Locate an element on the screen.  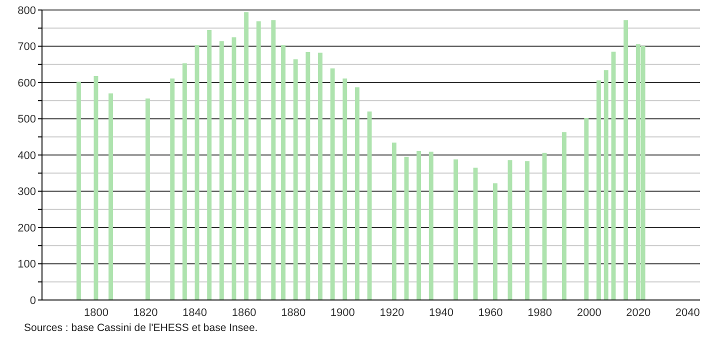
y-tick-label: 0 is located at coordinates (33, 300).